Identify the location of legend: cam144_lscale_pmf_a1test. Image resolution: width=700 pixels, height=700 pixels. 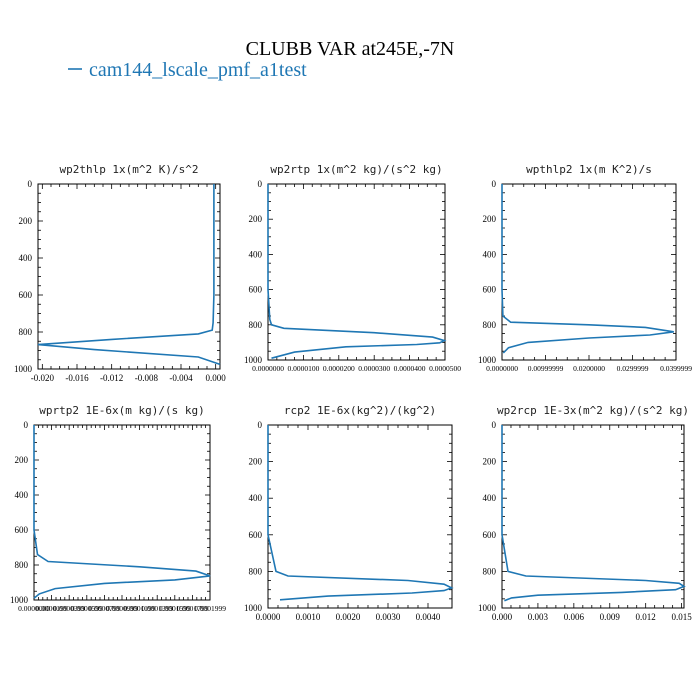
(187, 70).